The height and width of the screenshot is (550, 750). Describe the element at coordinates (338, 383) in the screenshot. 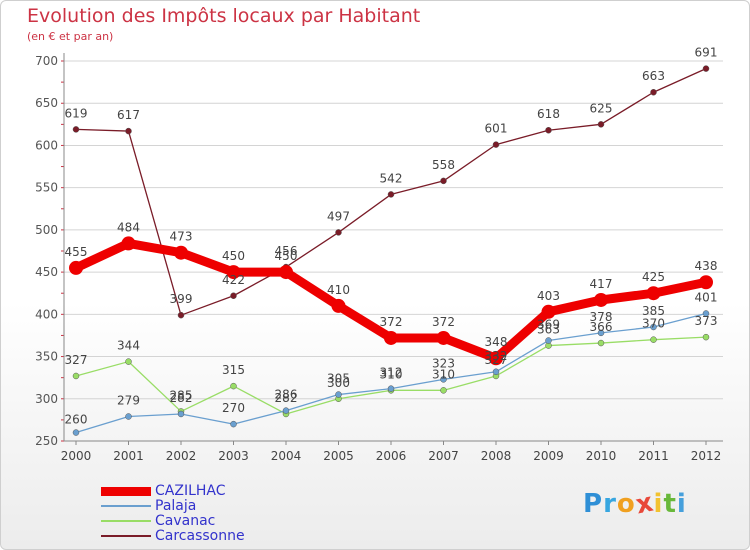

I see `data-label: 300` at that location.